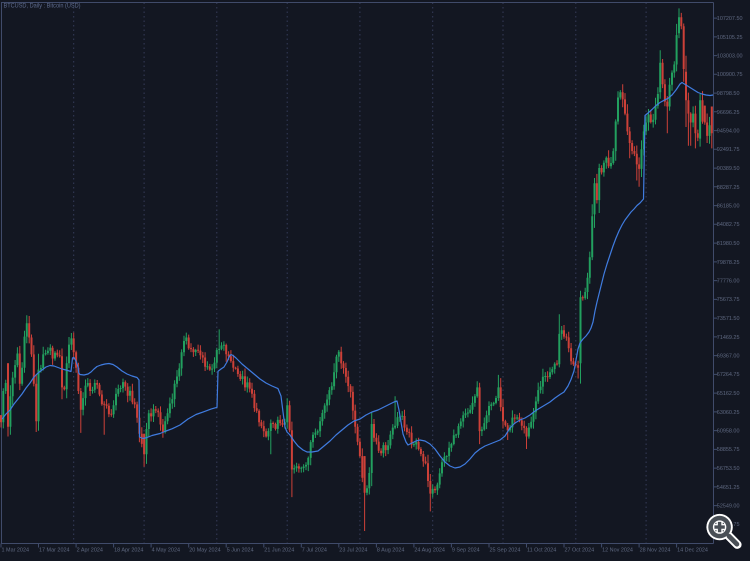  I want to click on svg-text: 27 Oct 2024, so click(580, 551).